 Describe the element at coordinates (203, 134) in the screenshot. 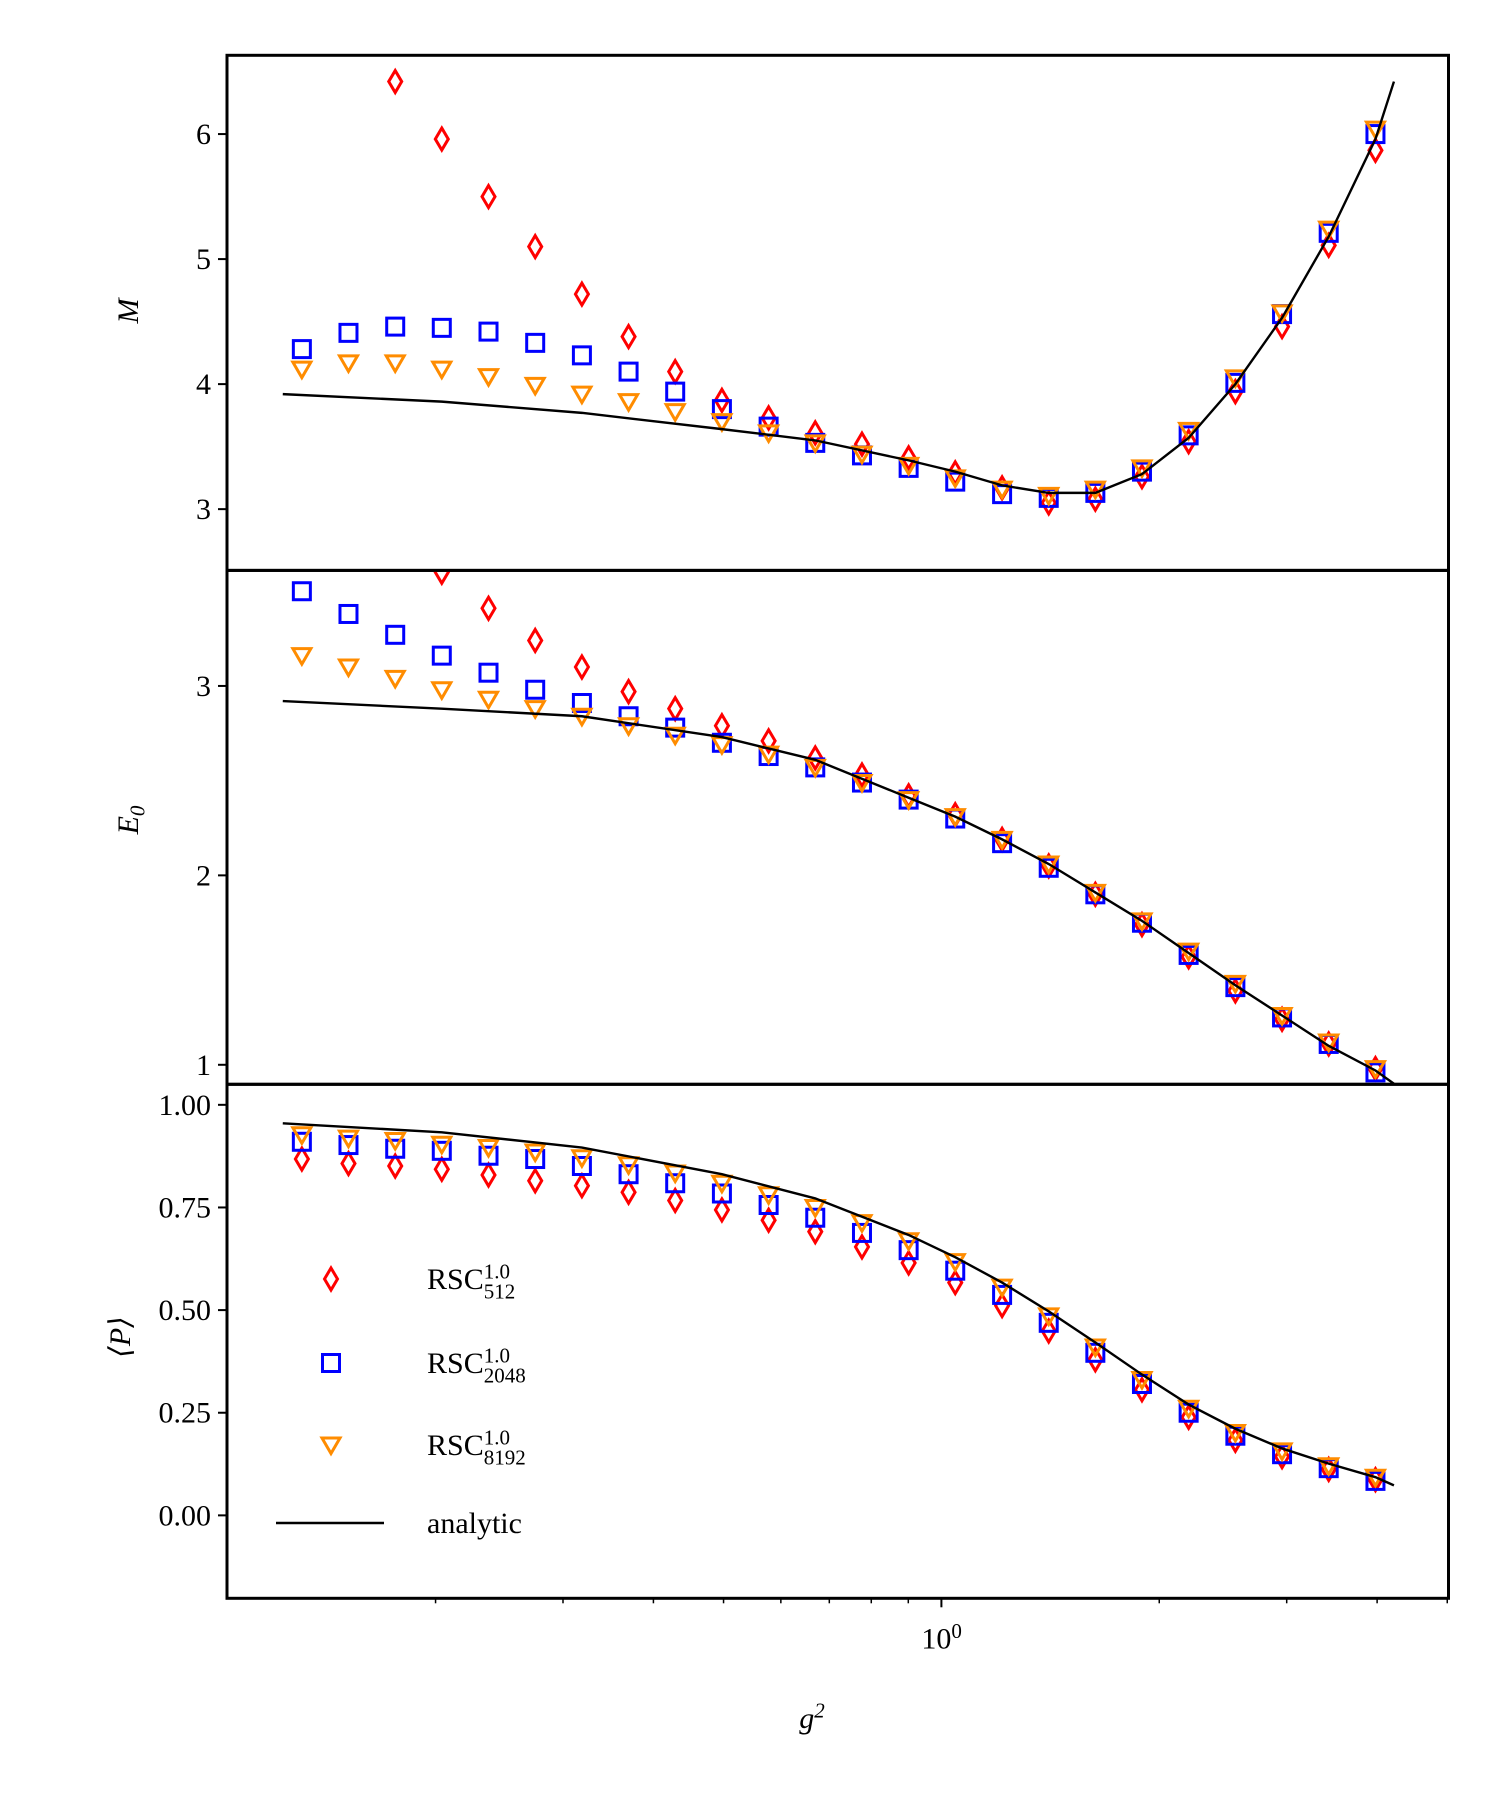

I see `y-tick-label: 6` at that location.